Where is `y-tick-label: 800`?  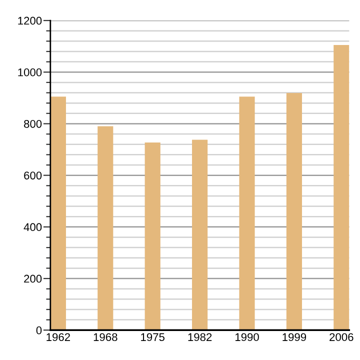
y-tick-label: 800 is located at coordinates (33, 124).